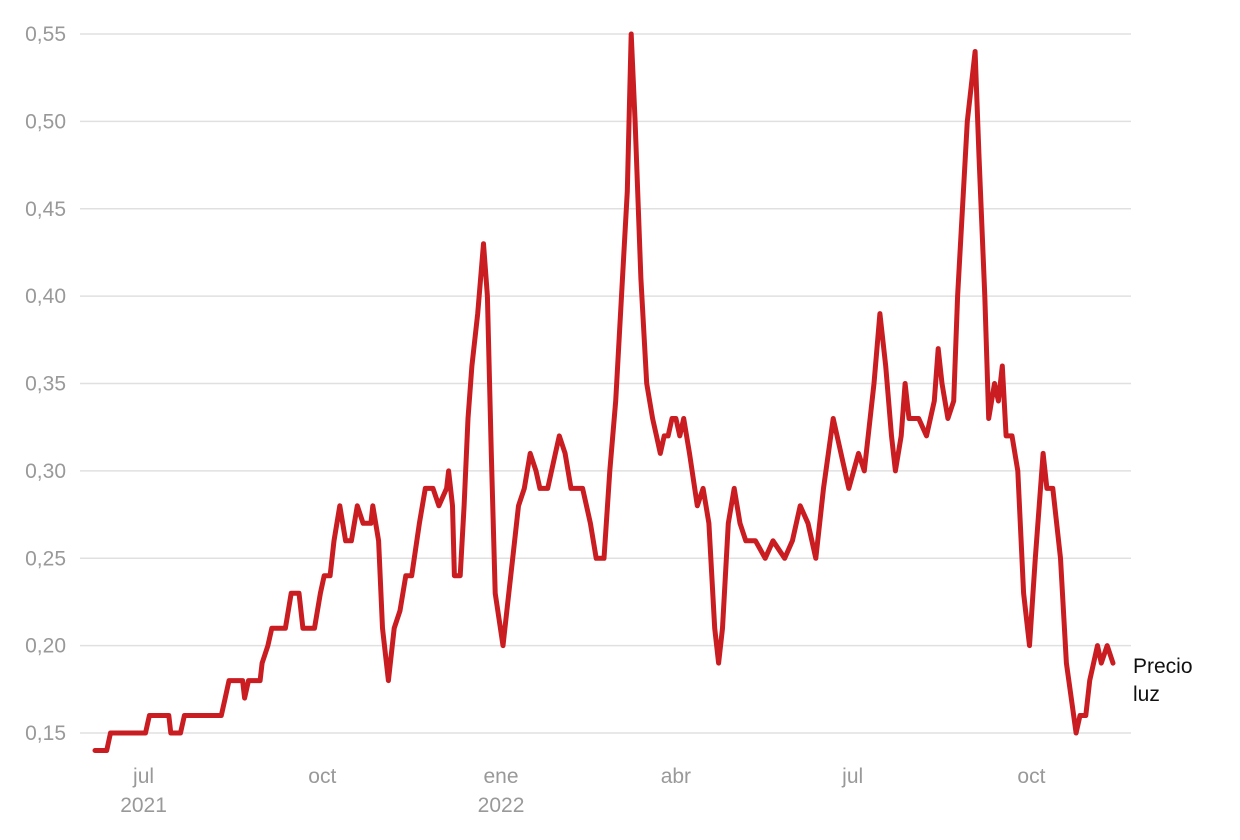  What do you see at coordinates (45, 34) in the screenshot?
I see `y-tick-label: 0,55` at bounding box center [45, 34].